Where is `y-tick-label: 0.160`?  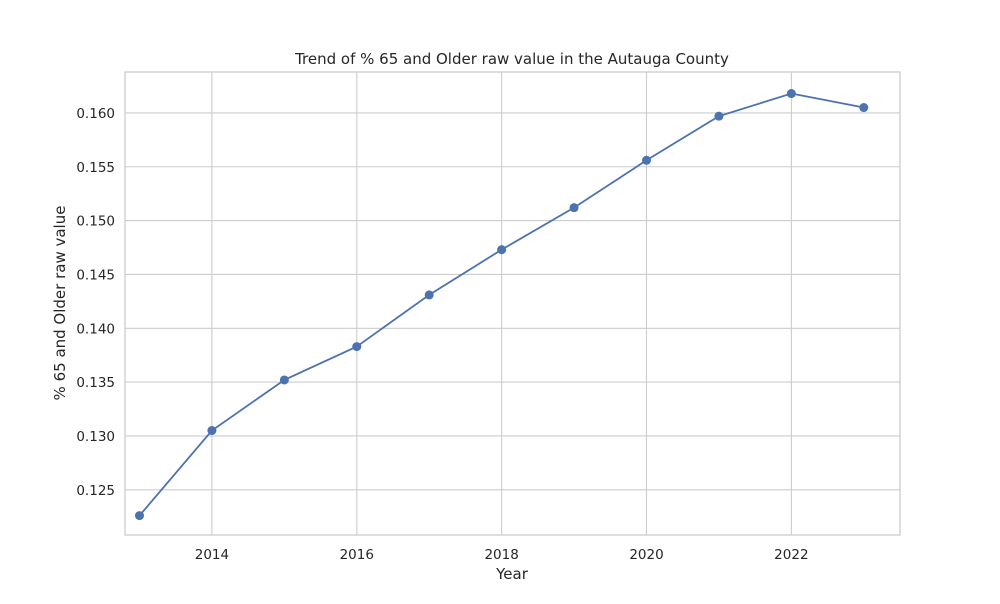
y-tick-label: 0.160 is located at coordinates (95, 114).